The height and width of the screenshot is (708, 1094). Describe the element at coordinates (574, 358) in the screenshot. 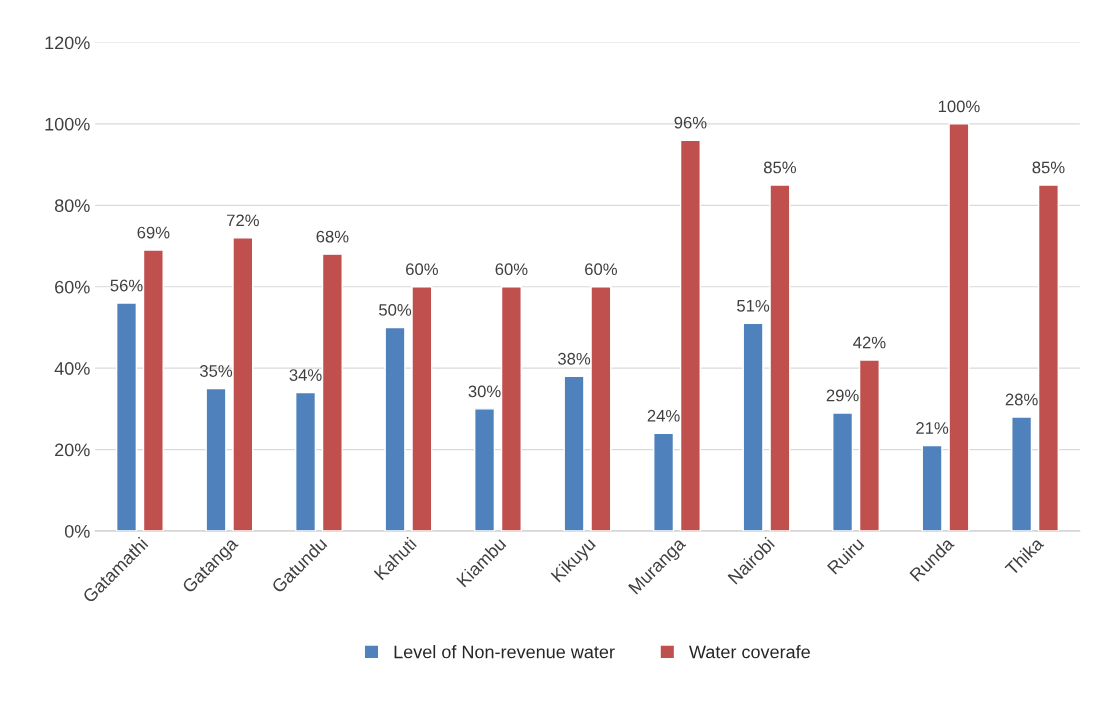

I see `data-label: 38%` at that location.